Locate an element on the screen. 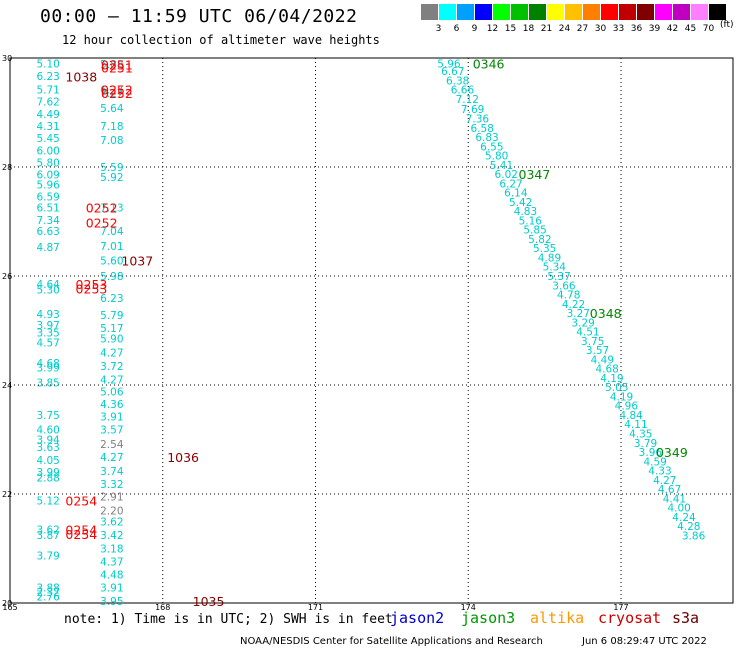 Image resolution: width=740 pixels, height=650 pixels. time-label: 0254 is located at coordinates (81, 534).